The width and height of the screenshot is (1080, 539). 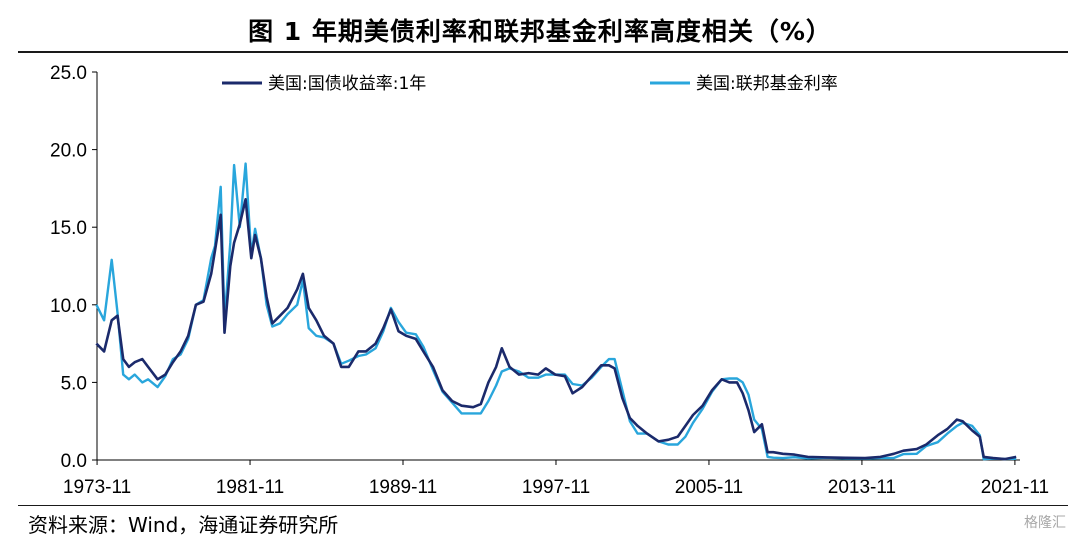 What do you see at coordinates (1045, 523) in the screenshot?
I see `watermark-logo: 格隆汇` at bounding box center [1045, 523].